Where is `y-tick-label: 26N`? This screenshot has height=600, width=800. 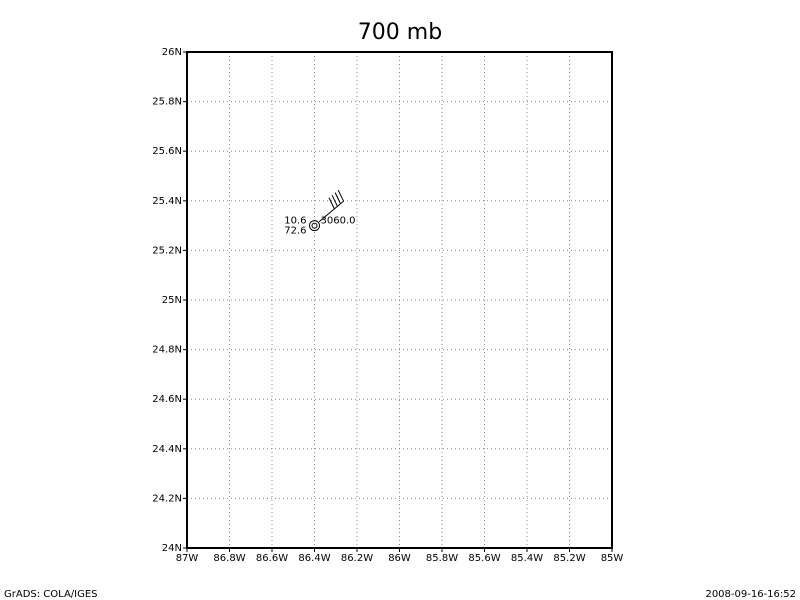
y-tick-label: 26N is located at coordinates (172, 52).